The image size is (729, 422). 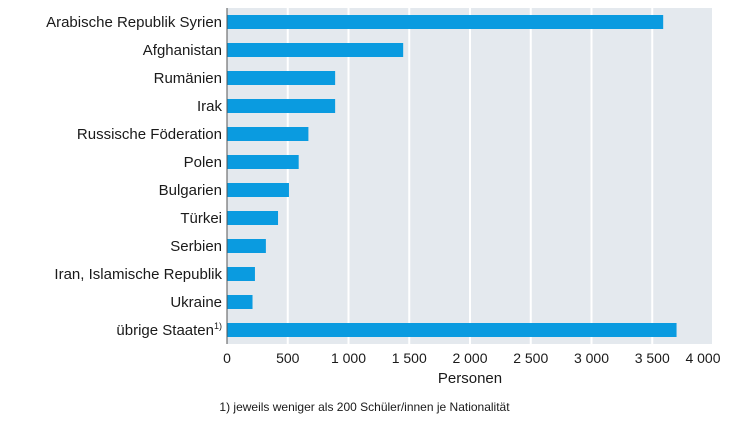 I want to click on category-label: Irak, so click(x=210, y=106).